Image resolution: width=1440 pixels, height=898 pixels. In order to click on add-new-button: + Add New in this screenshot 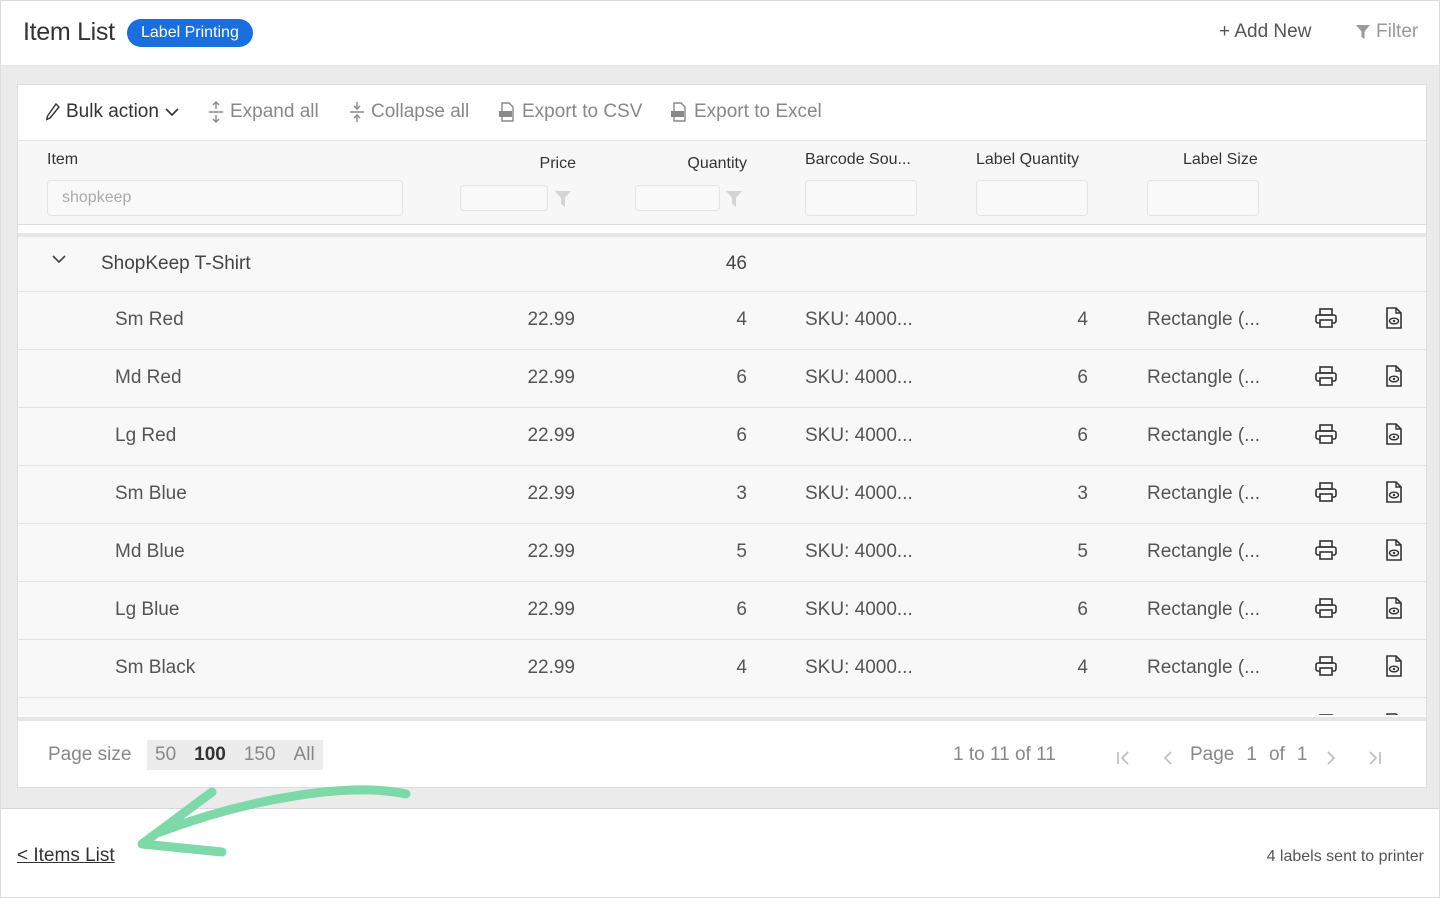, I will do `click(1265, 31)`.